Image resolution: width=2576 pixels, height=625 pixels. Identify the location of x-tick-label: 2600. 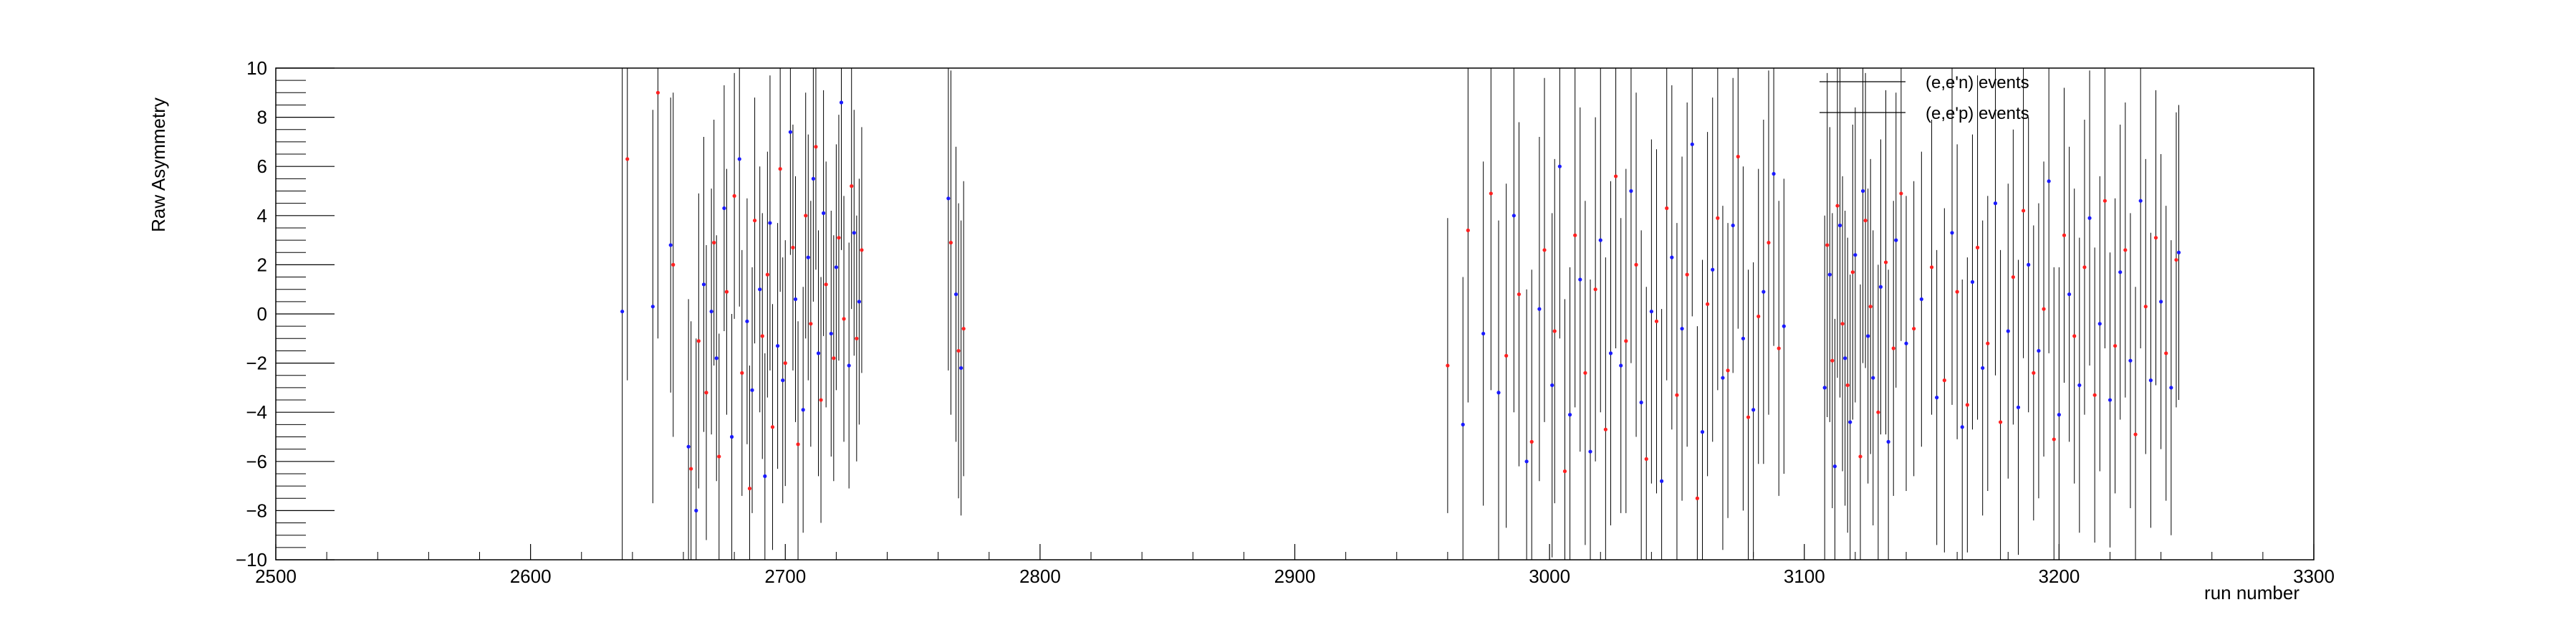
(531, 576).